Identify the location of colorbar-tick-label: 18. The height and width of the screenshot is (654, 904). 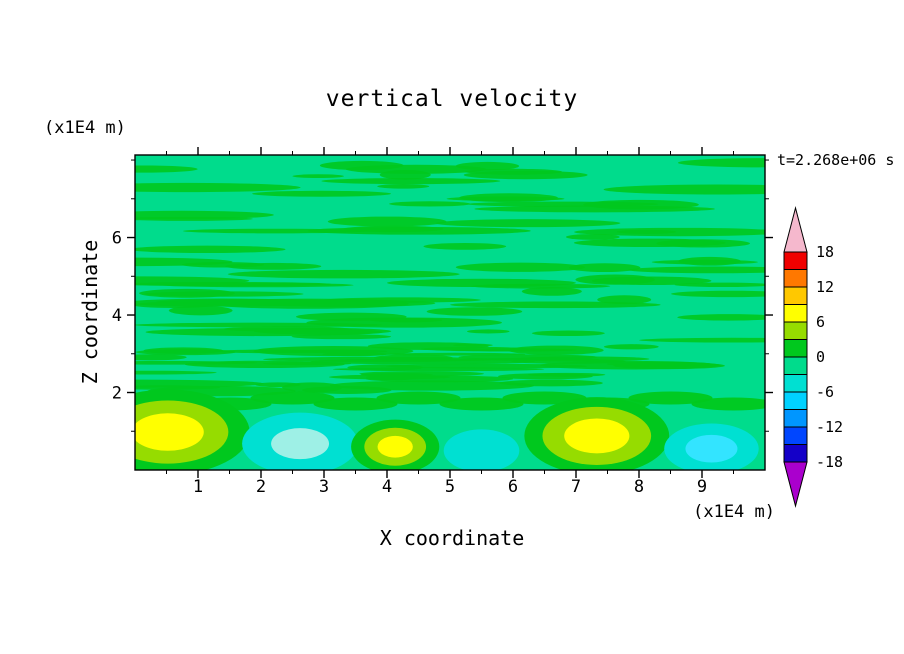
(825, 252).